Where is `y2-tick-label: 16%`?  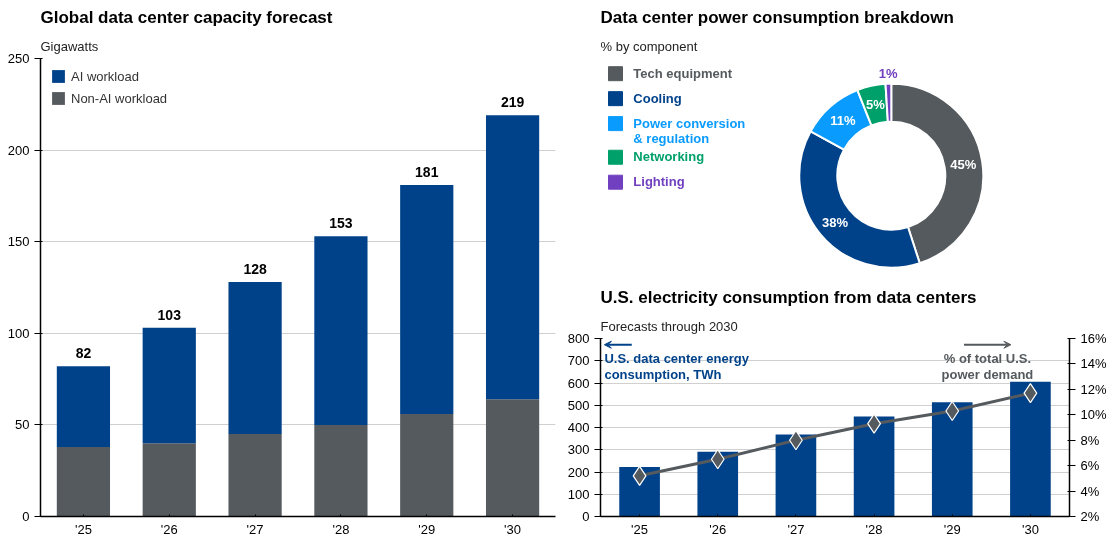 y2-tick-label: 16% is located at coordinates (1093, 338).